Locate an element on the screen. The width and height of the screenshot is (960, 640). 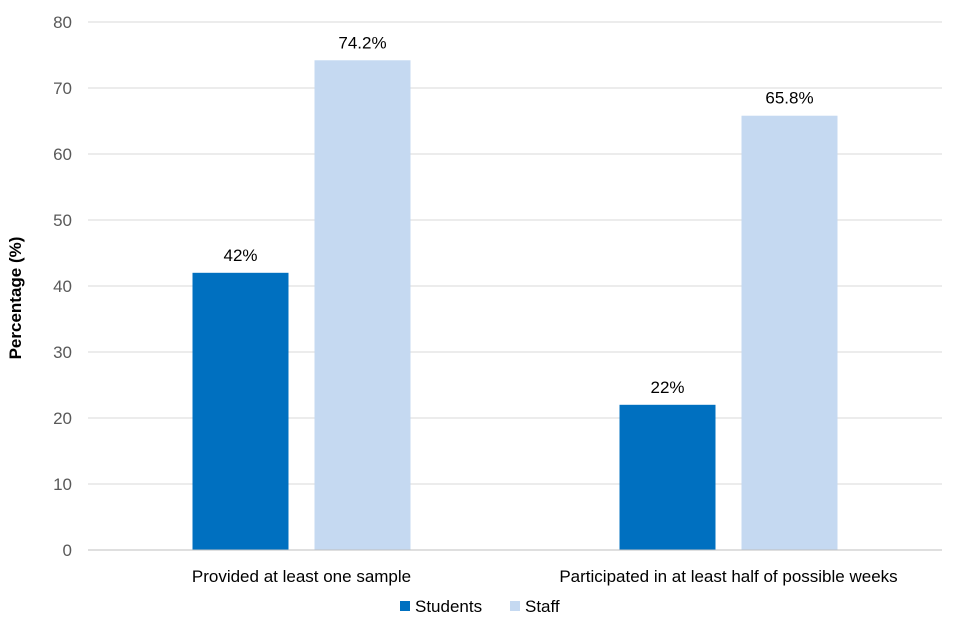
y-tick-label: 10 is located at coordinates (62, 484).